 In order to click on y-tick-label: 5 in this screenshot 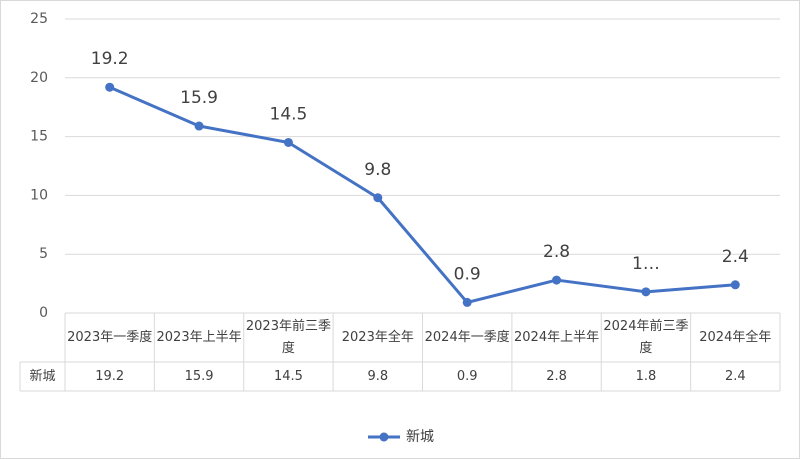, I will do `click(43, 254)`.